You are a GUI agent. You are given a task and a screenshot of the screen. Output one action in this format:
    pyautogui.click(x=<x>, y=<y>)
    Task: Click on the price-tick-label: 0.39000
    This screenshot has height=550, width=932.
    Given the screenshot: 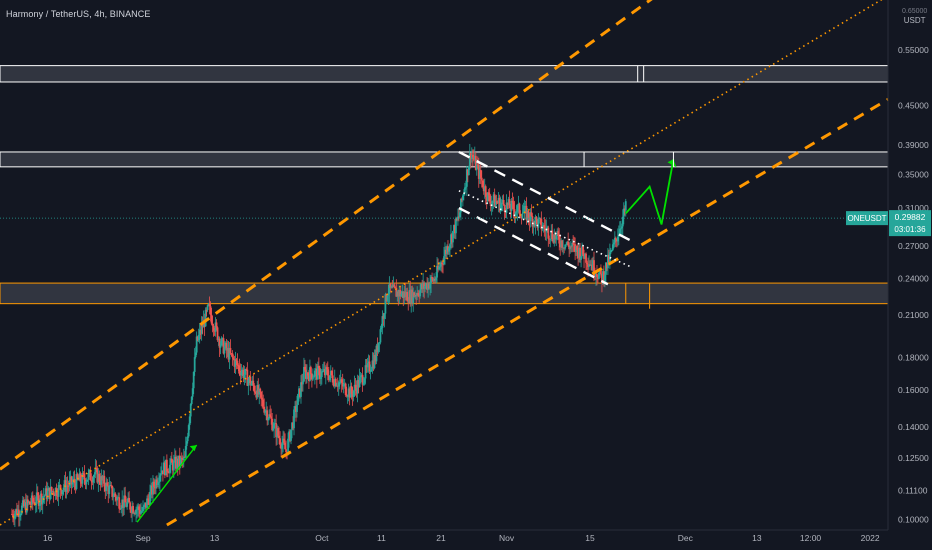 What is the action you would take?
    pyautogui.click(x=913, y=145)
    